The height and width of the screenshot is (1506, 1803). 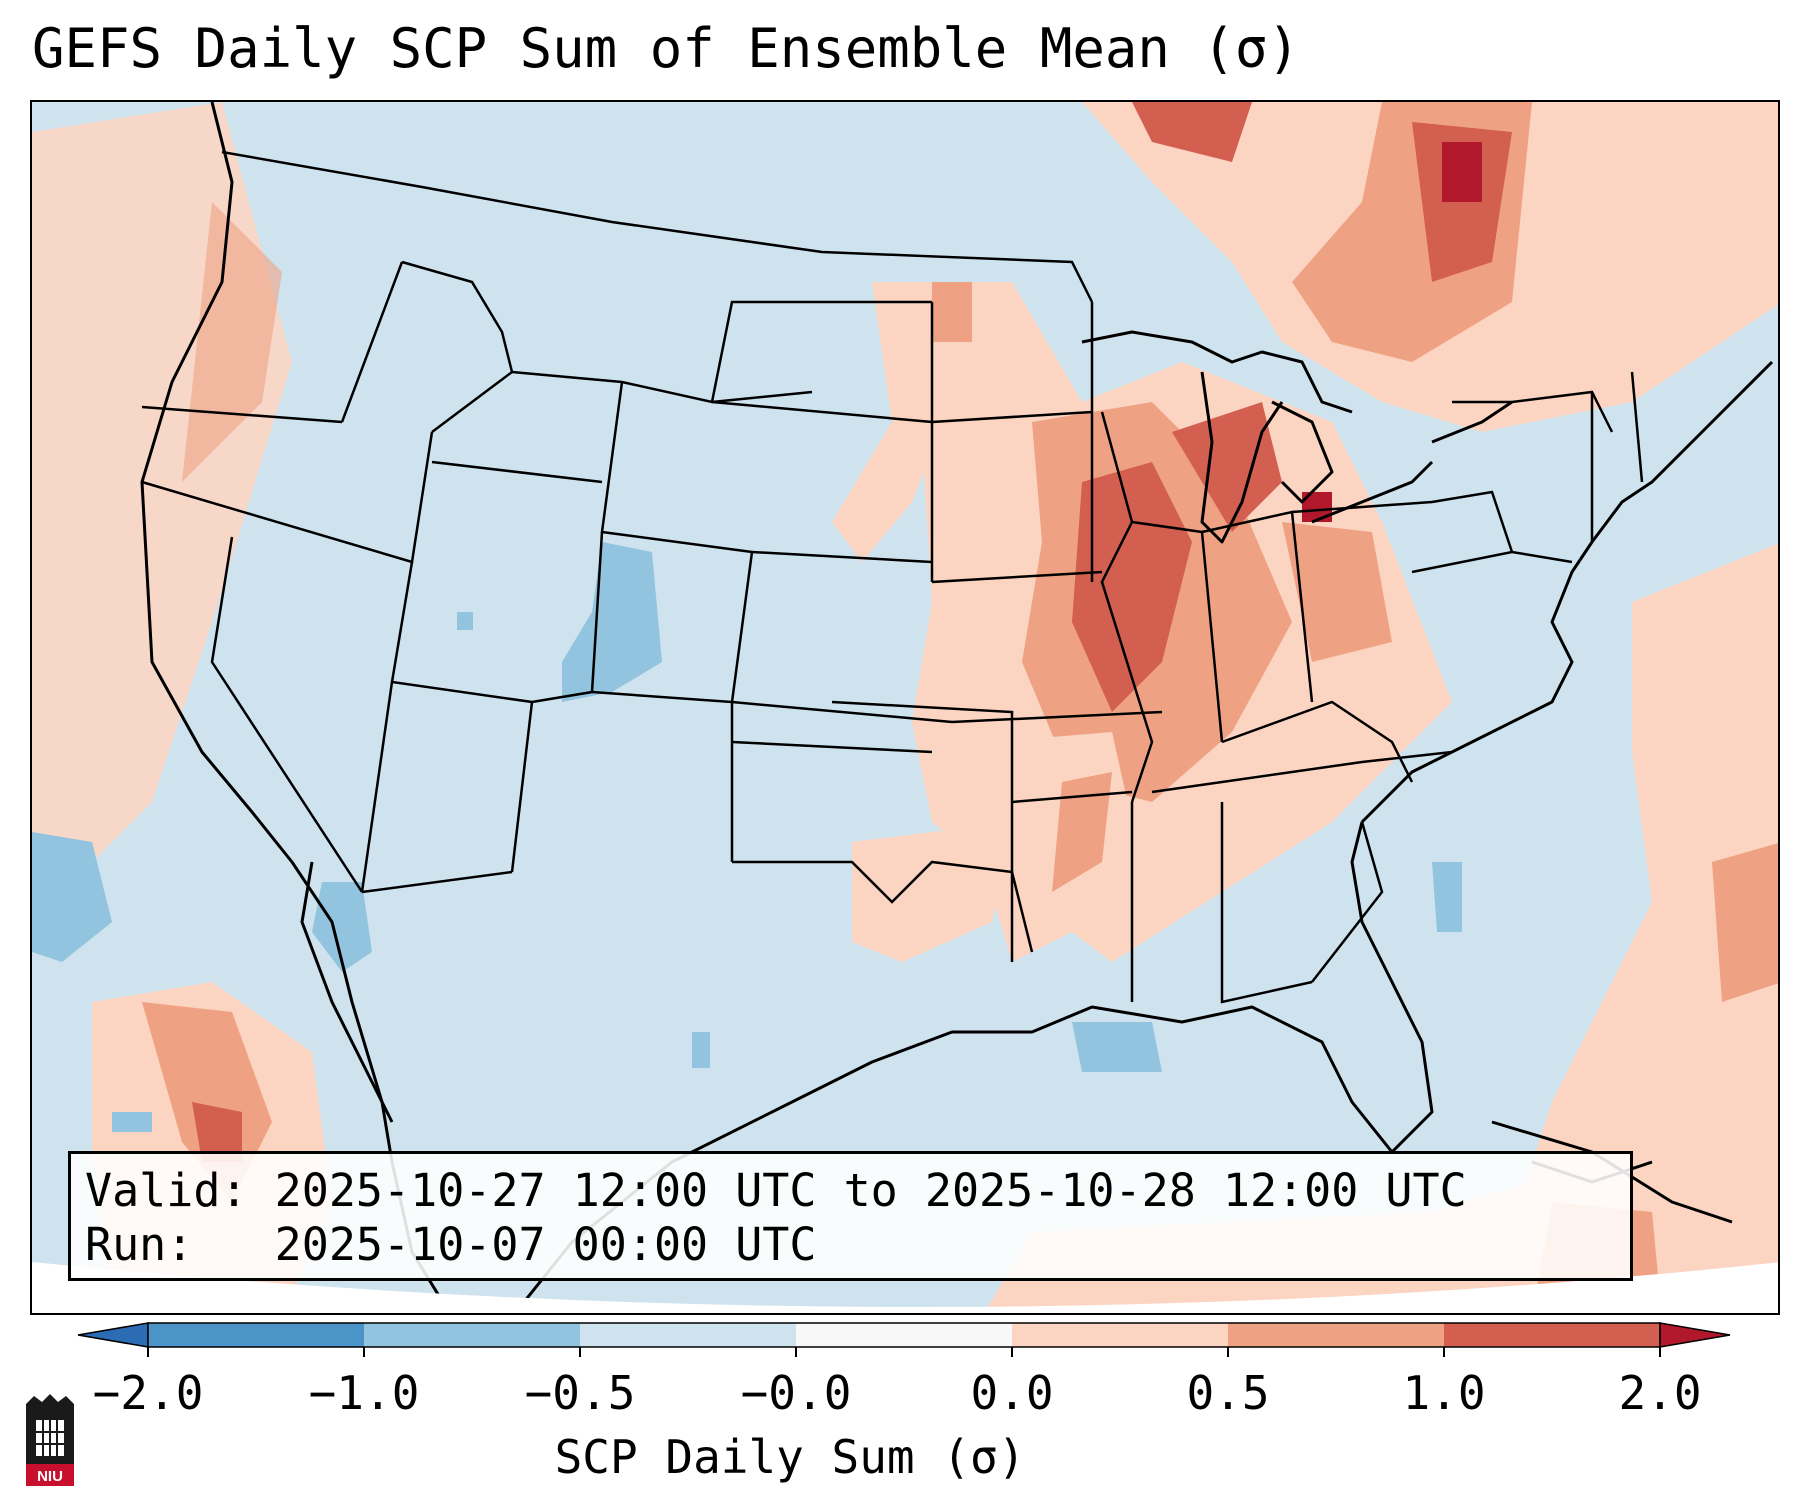 I want to click on colorbar-tick-label: 0.0, so click(x=1012, y=1393).